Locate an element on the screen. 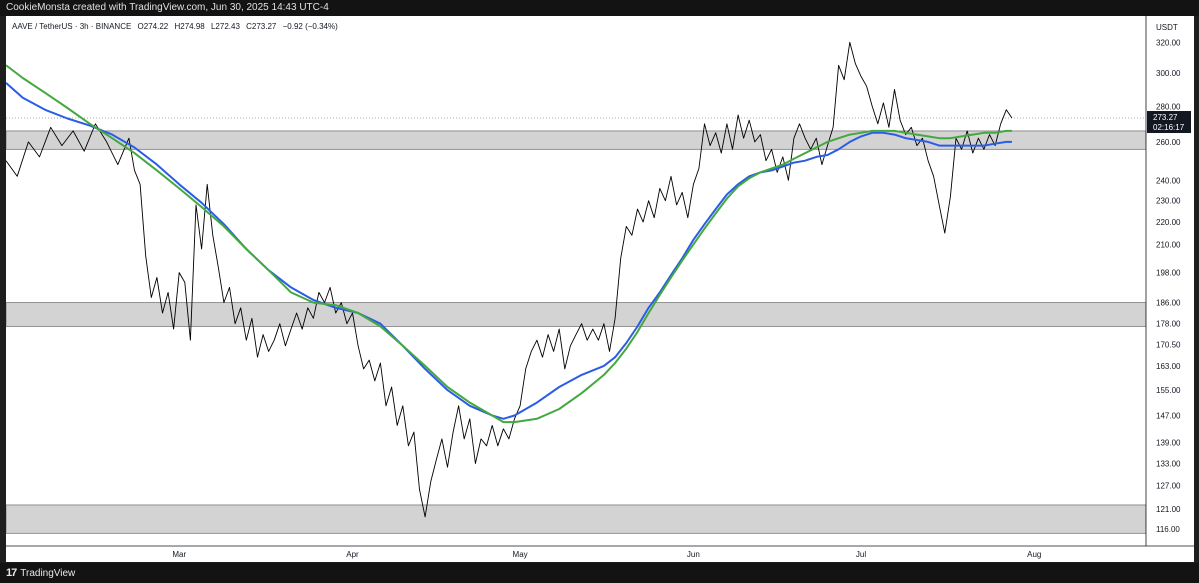 This screenshot has width=1199, height=583. y-tick-label: 210.00 is located at coordinates (1168, 244).